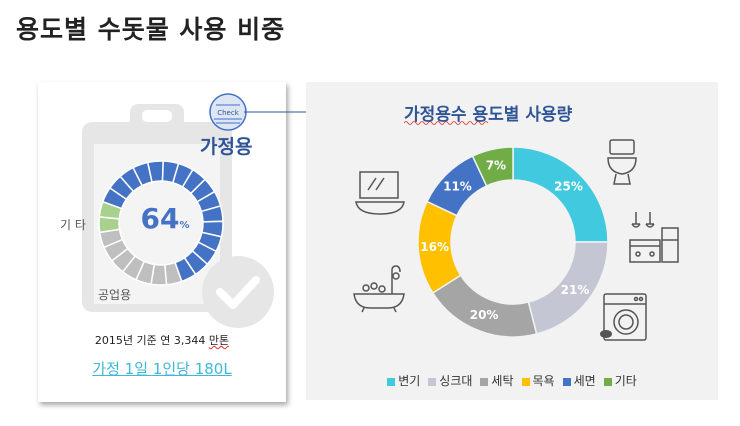 The height and width of the screenshot is (426, 740). What do you see at coordinates (584, 381) in the screenshot?
I see `legend-label: 세면` at bounding box center [584, 381].